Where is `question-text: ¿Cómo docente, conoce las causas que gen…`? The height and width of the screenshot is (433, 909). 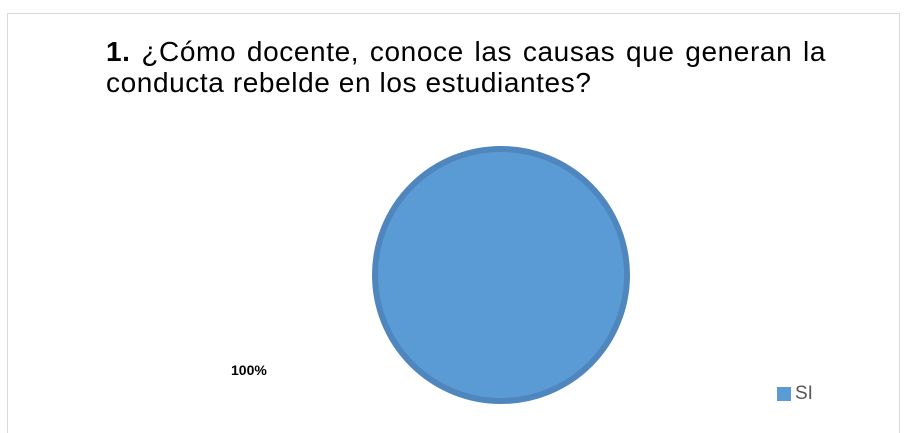
question-text: ¿Cómo docente, conoce las causas que gen… is located at coordinates (466, 67).